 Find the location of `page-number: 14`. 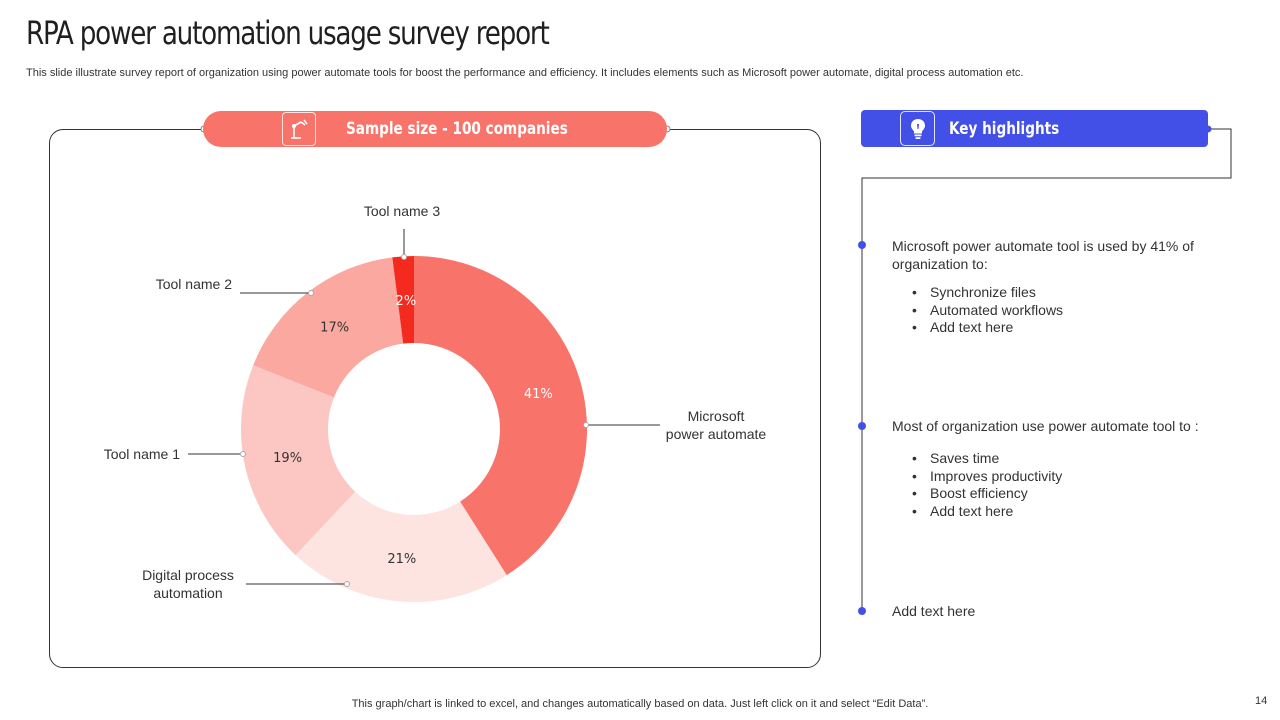

page-number: 14 is located at coordinates (1261, 701).